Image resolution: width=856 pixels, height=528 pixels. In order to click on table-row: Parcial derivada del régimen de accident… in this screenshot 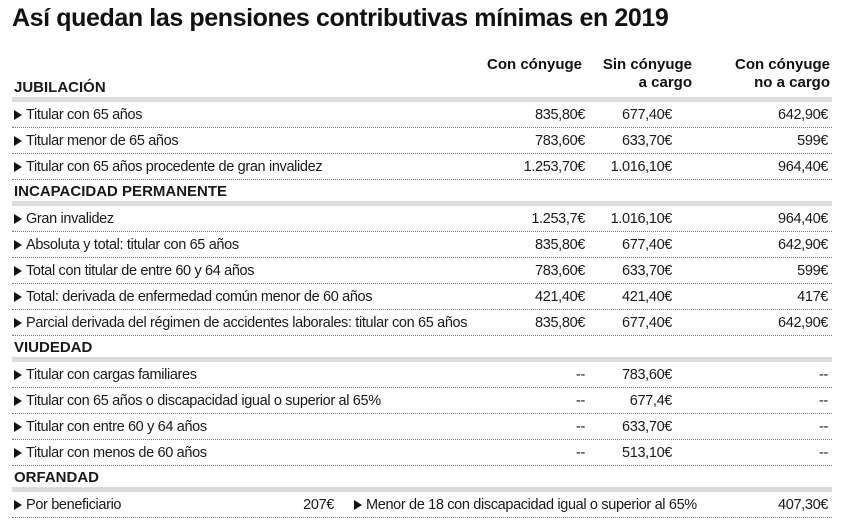, I will do `click(422, 323)`.